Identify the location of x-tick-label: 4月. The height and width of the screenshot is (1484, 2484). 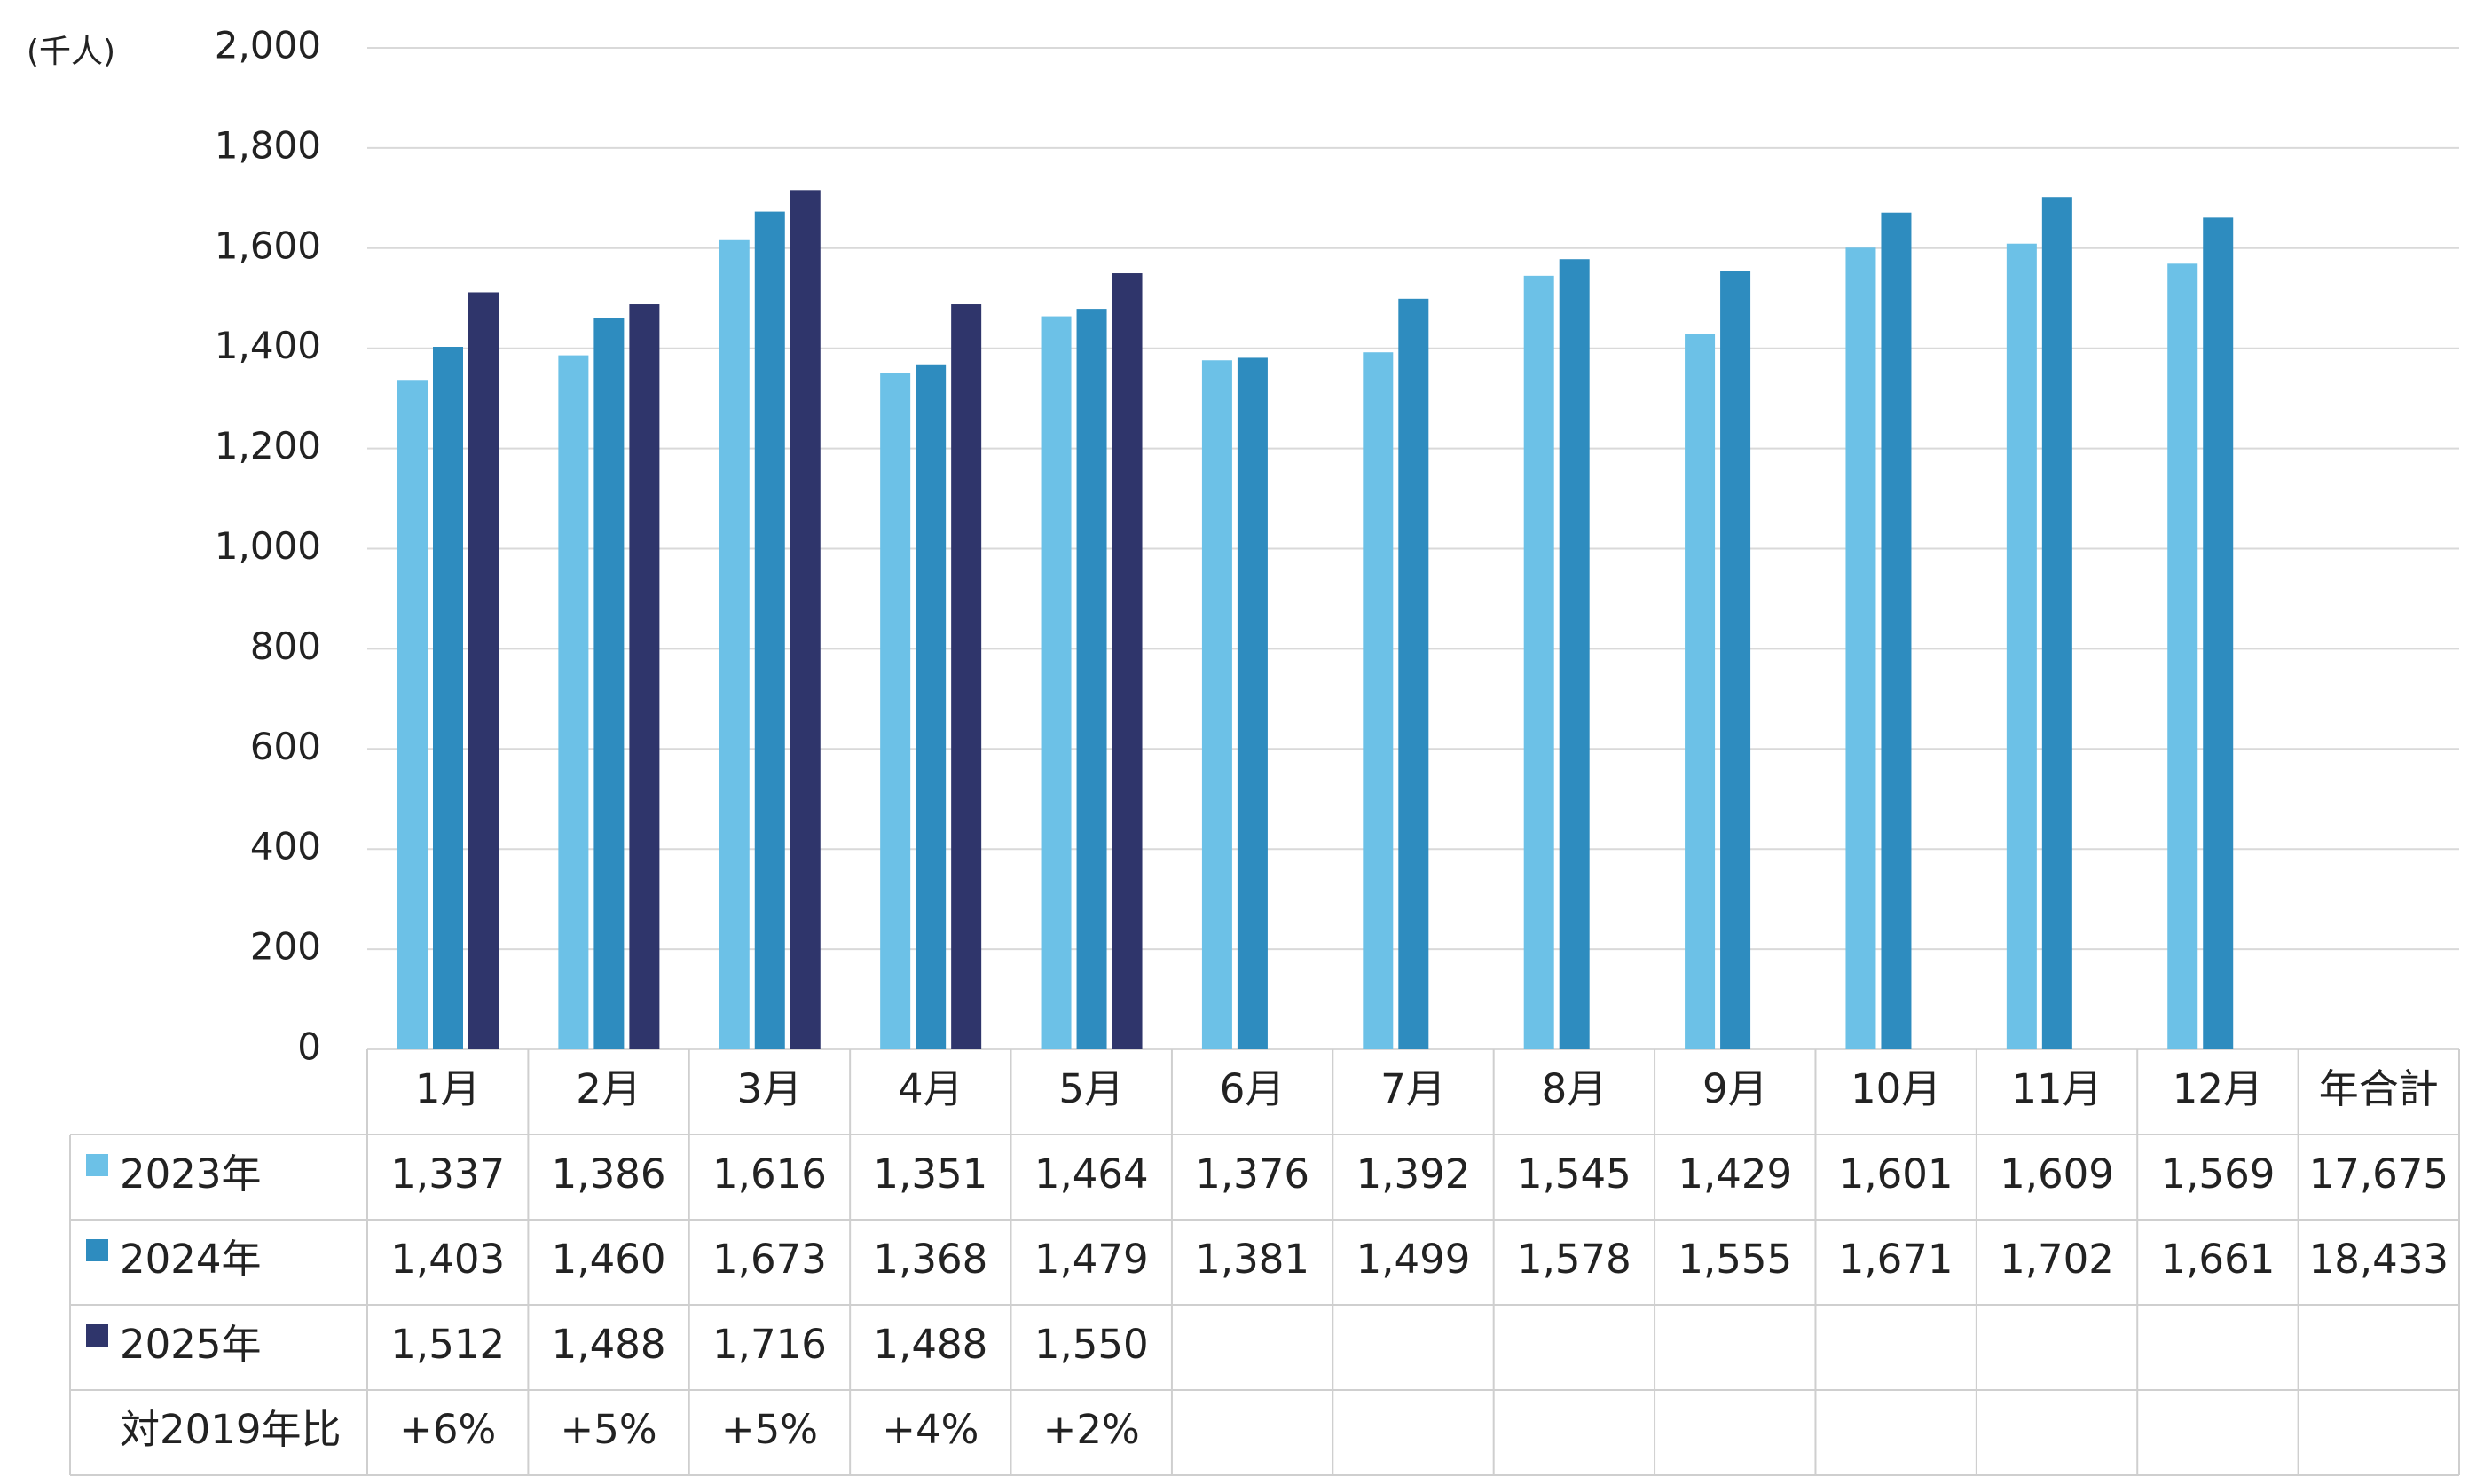
(930, 1088).